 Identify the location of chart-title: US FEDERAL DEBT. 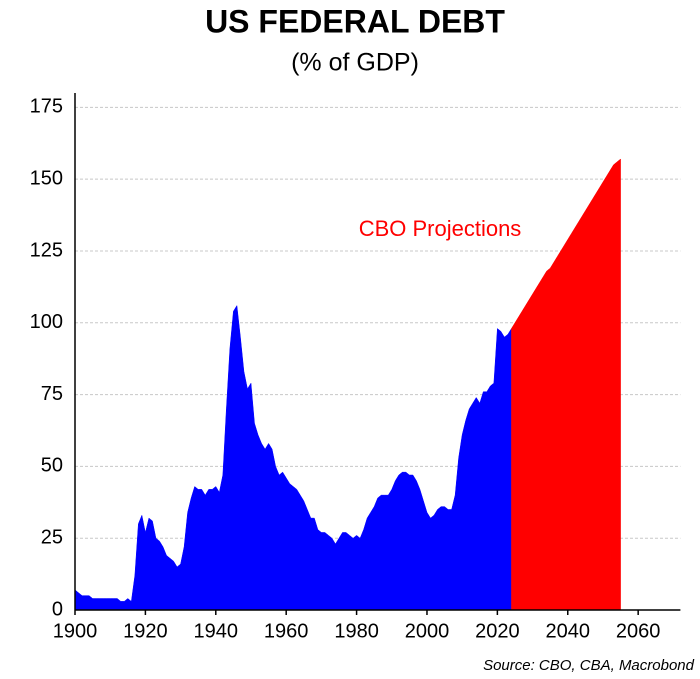
(355, 21).